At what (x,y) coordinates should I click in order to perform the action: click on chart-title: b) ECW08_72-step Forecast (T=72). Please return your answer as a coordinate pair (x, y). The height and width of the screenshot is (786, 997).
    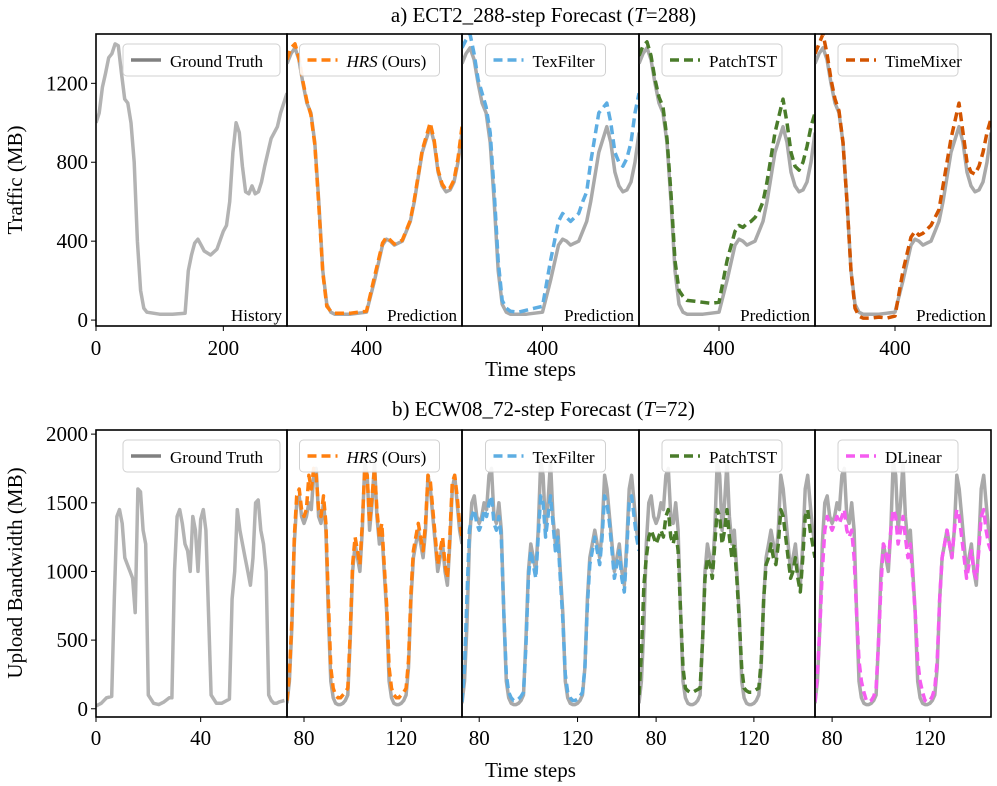
    Looking at the image, I should click on (543, 409).